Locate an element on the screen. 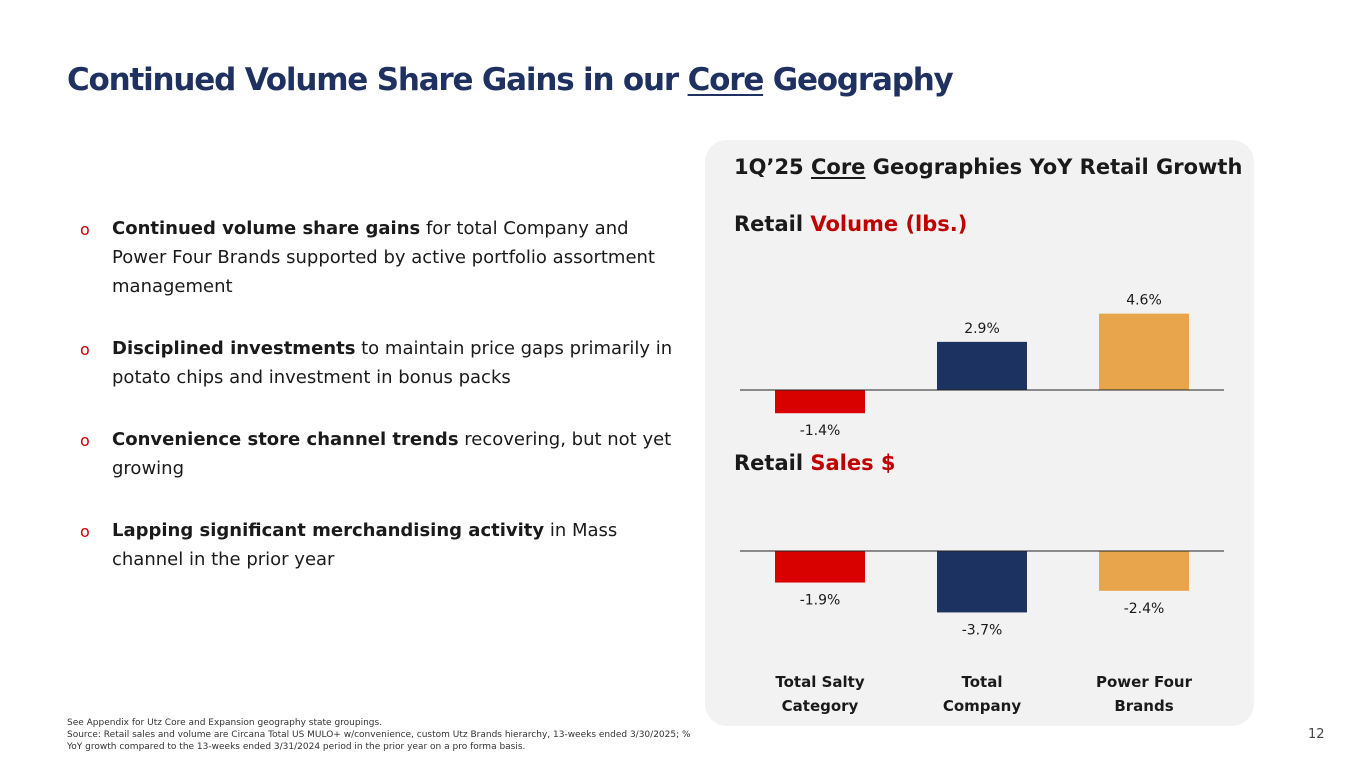 Image resolution: width=1365 pixels, height=768 pixels. volume-chart-title: Retail Volume (lbs.) is located at coordinates (850, 224).